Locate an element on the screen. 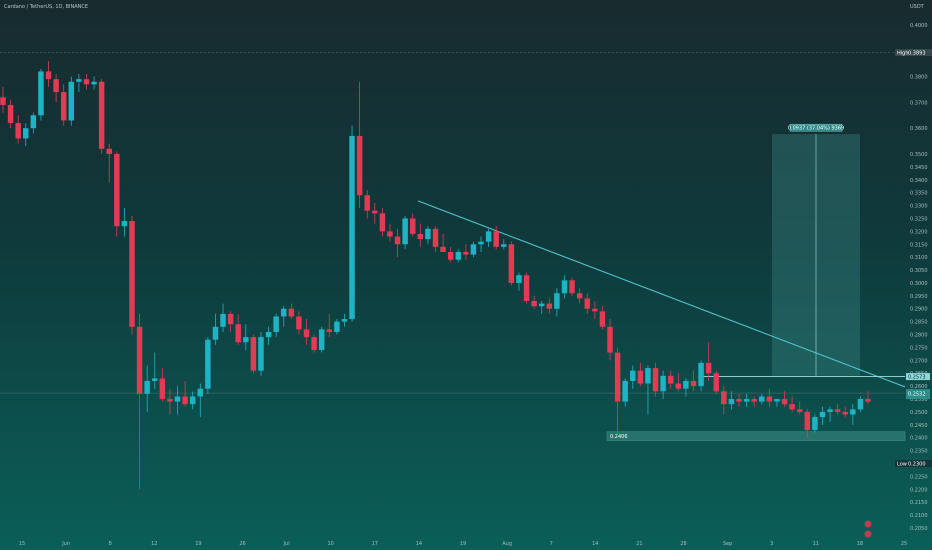 This screenshot has height=550, width=932. y-tick-label: 0.4000 is located at coordinates (919, 26).